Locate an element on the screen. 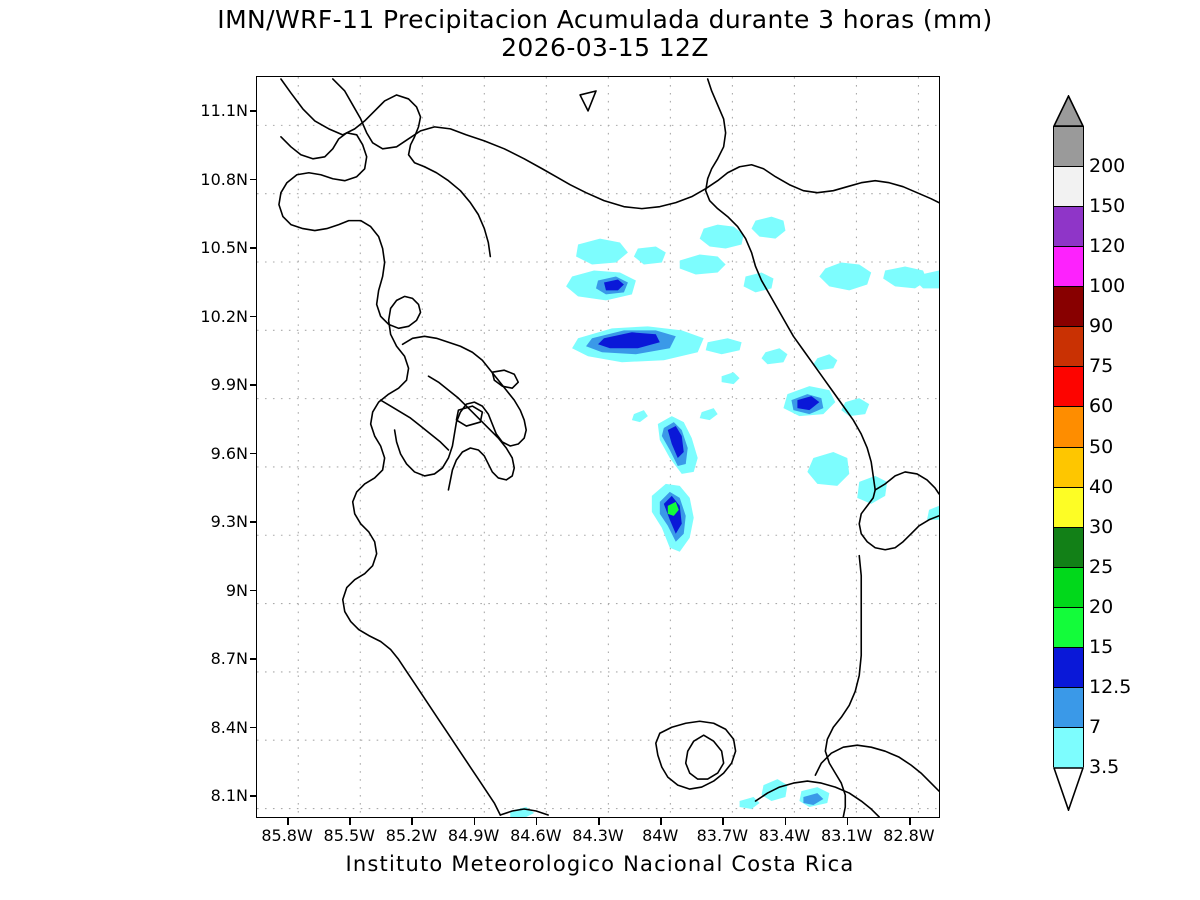 The image size is (1200, 900). precip-band-15-south is located at coordinates (673, 508).